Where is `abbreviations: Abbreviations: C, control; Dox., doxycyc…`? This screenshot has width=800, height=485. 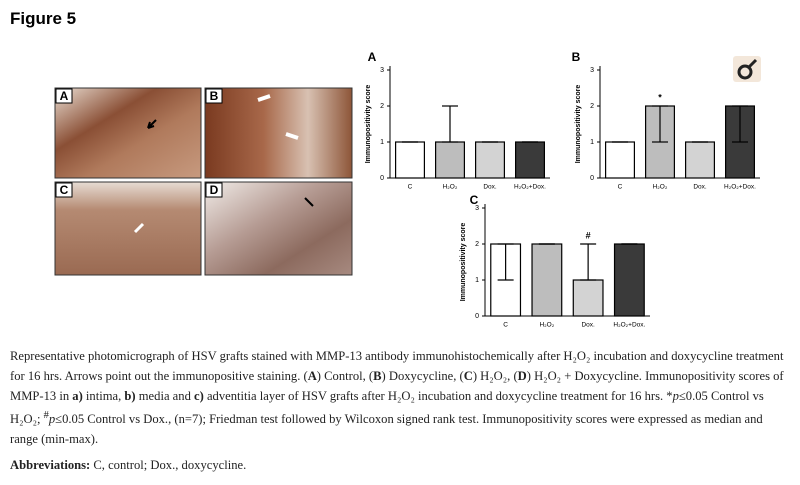
abbreviations: Abbreviations: C, control; Dox., doxycyc… is located at coordinates (128, 465).